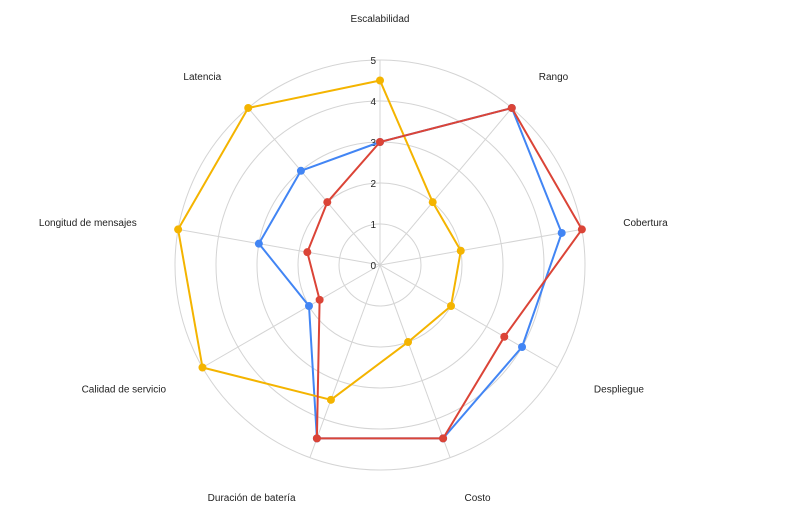 The width and height of the screenshot is (807, 523). I want to click on axis-label: Costo, so click(477, 498).